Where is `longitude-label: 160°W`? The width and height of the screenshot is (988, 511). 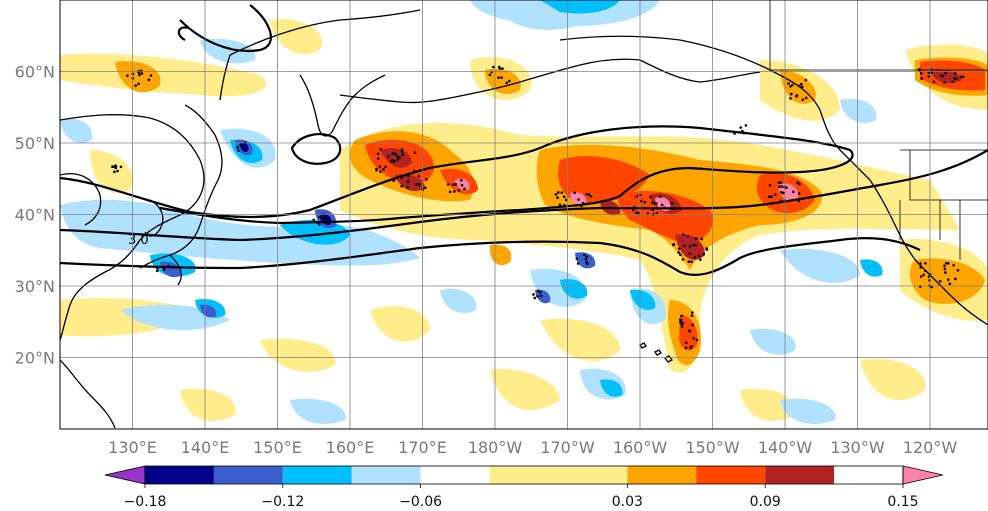
longitude-label: 160°W is located at coordinates (640, 447).